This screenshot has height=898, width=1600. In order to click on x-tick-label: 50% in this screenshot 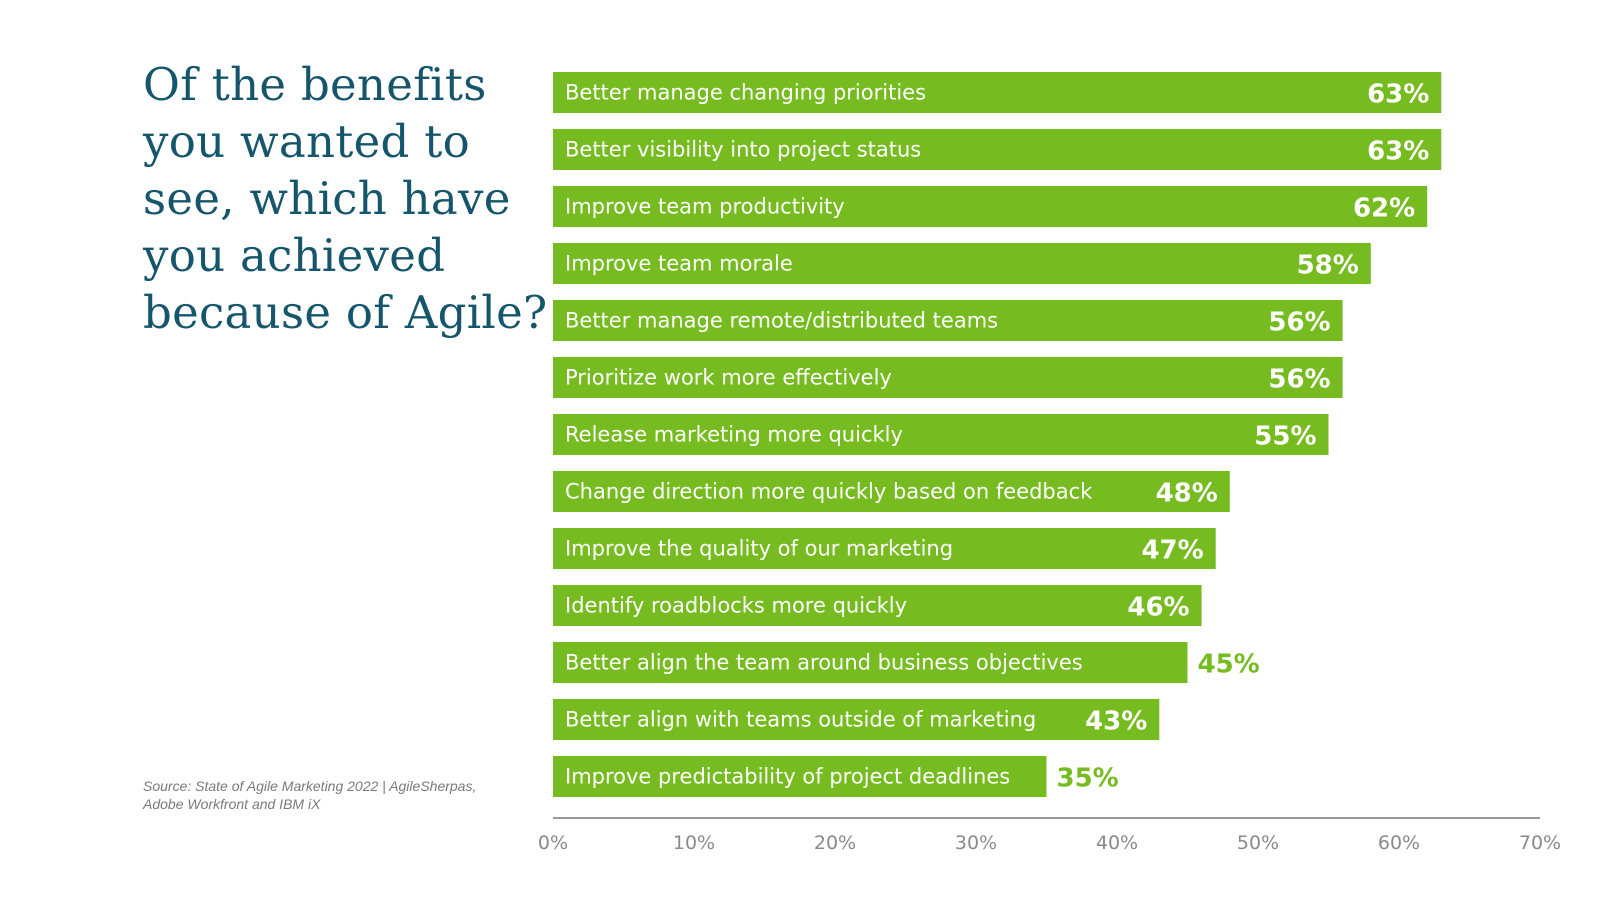, I will do `click(1258, 843)`.